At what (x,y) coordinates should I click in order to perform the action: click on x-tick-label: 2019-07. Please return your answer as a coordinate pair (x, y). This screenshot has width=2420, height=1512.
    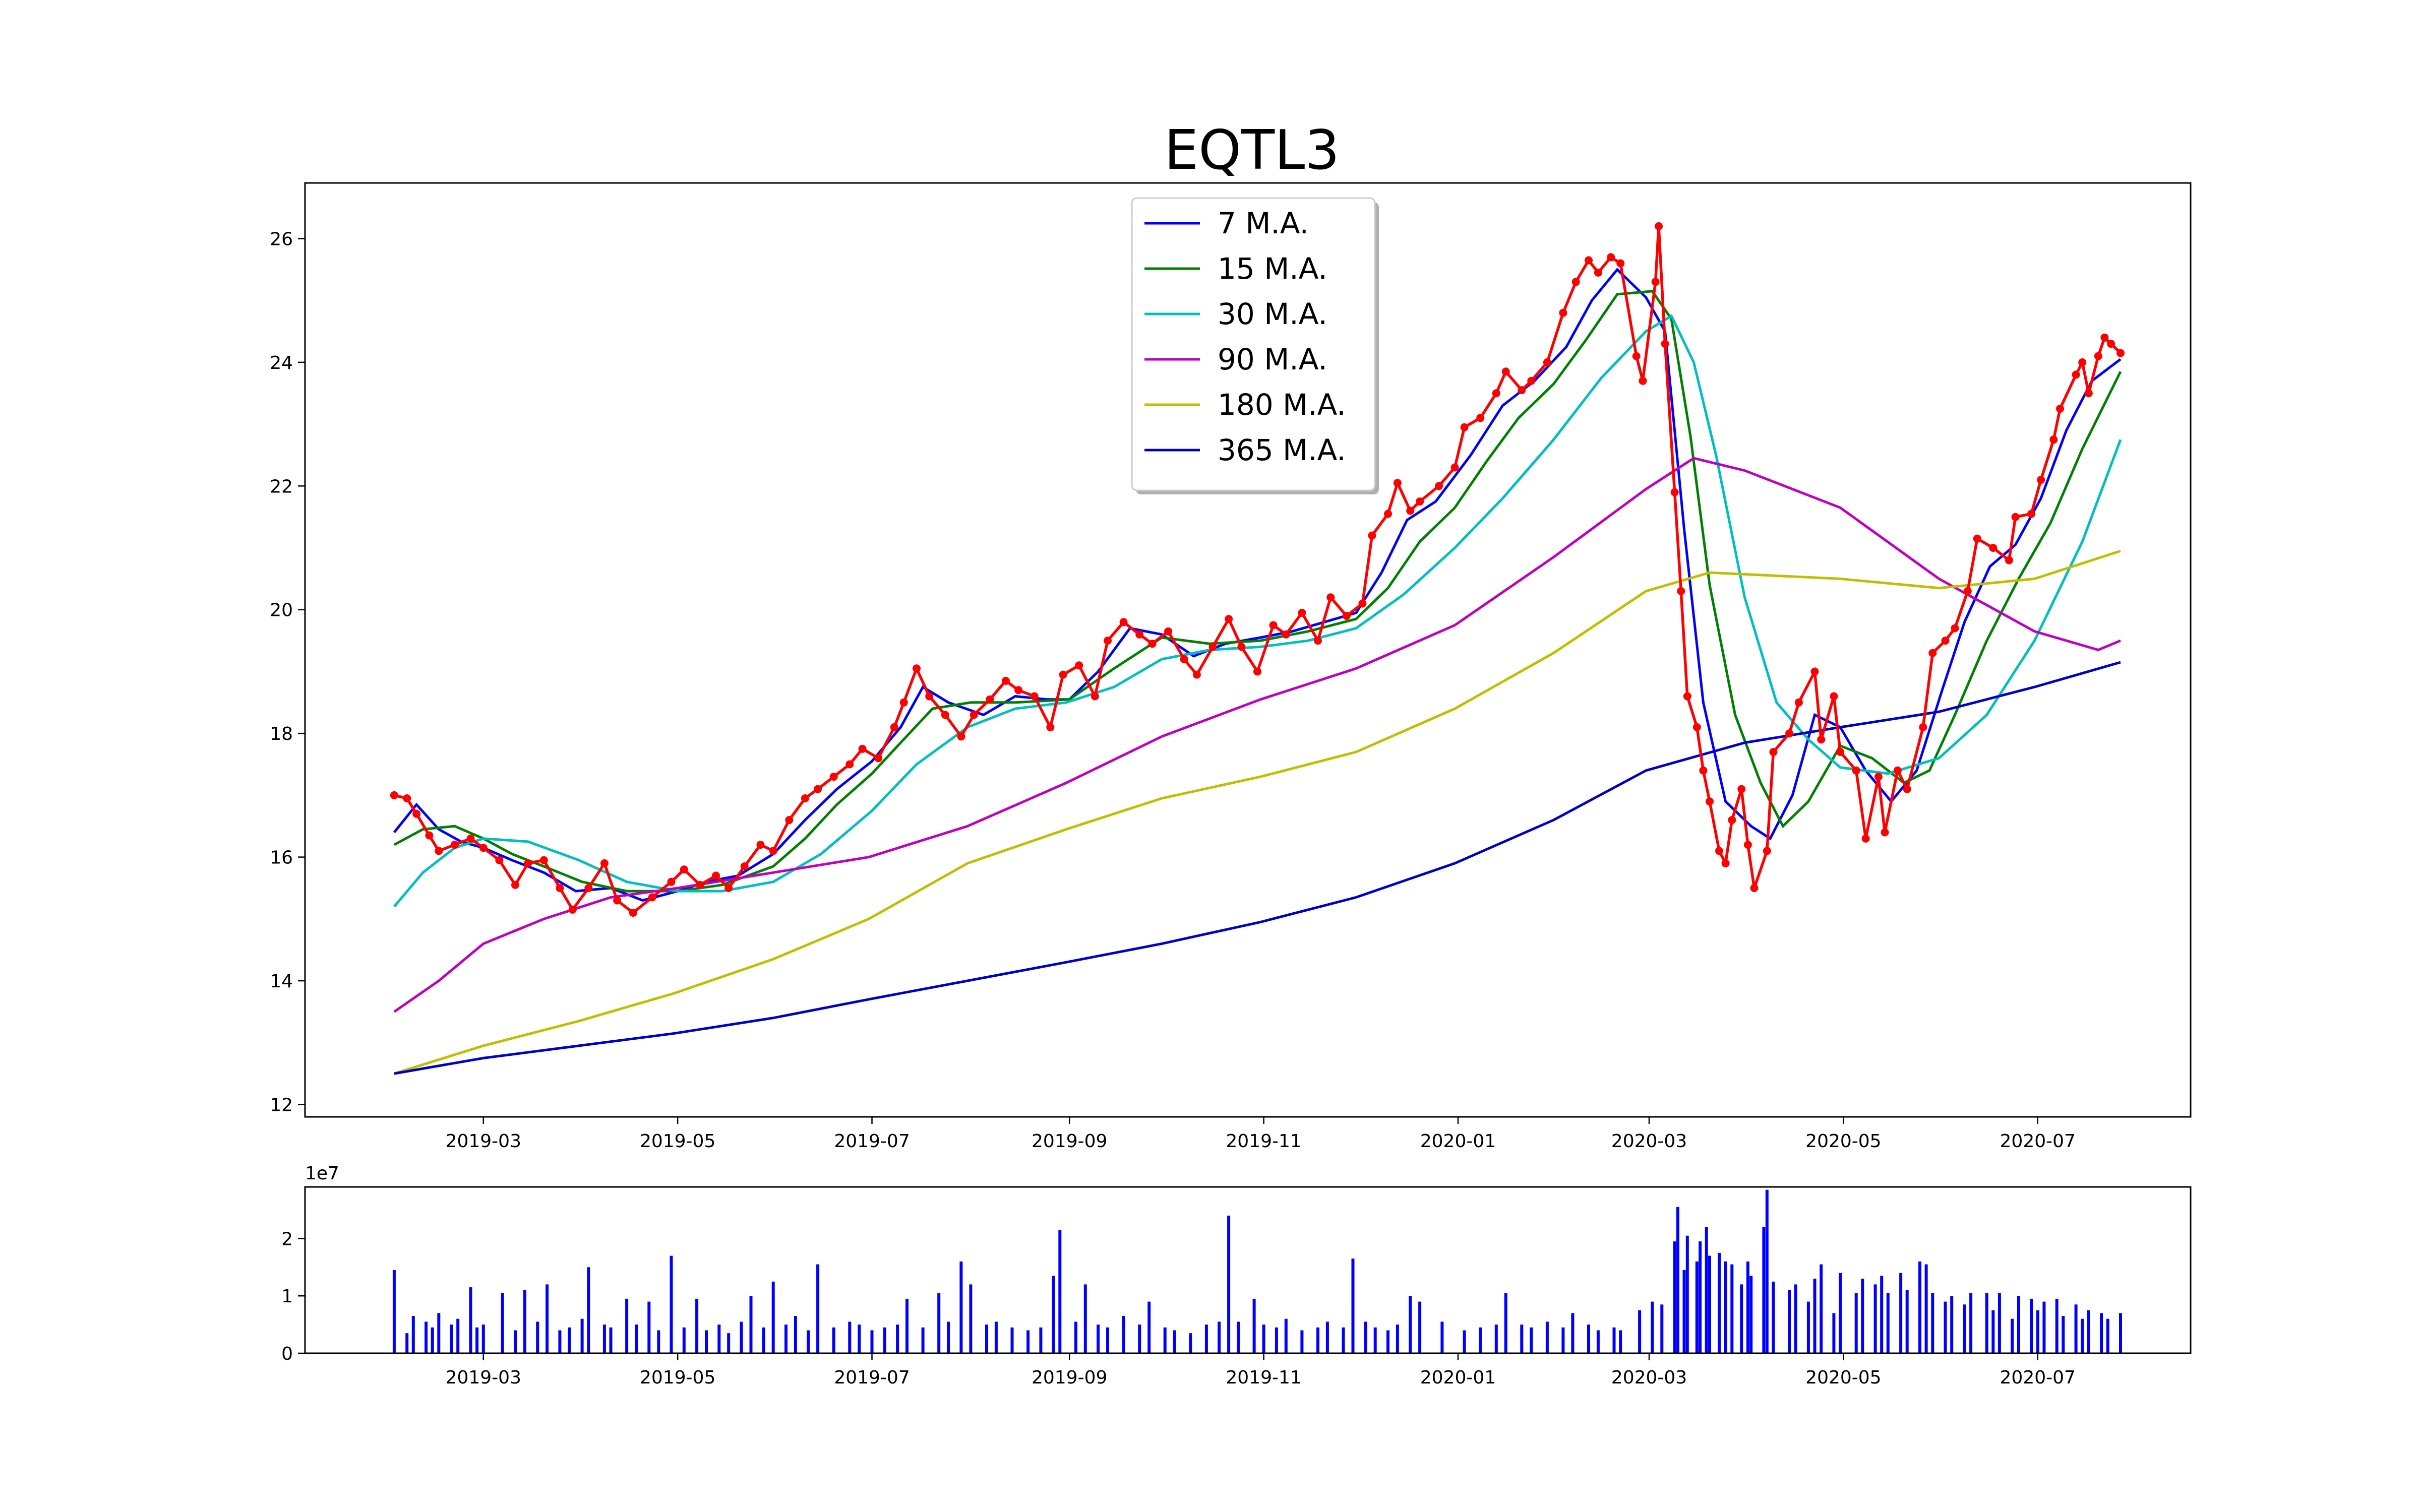
    Looking at the image, I should click on (872, 1141).